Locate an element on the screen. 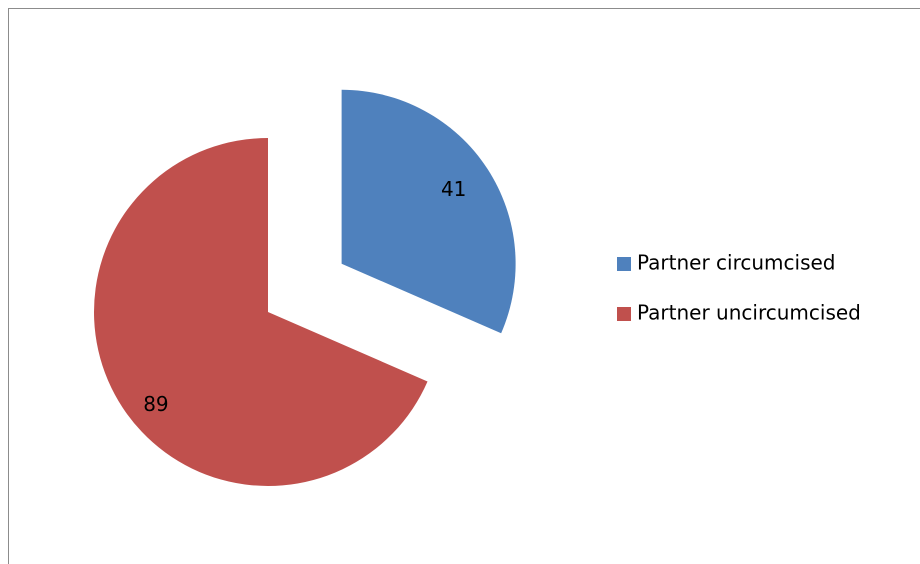 This screenshot has width=920, height=564. legend-label: Partner uncircumcised is located at coordinates (749, 313).